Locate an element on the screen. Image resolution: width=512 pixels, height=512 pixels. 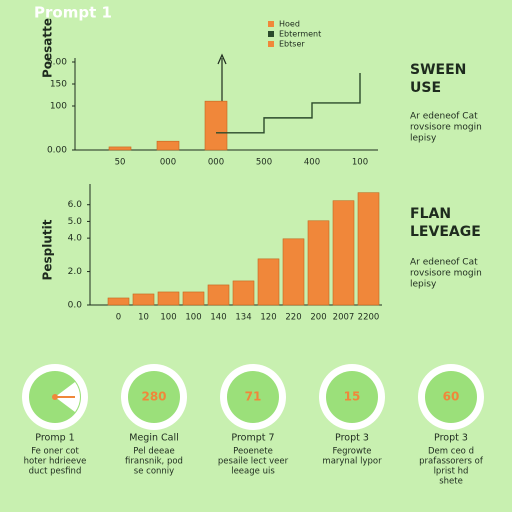
y-tick-label: 0.00 is located at coordinates (57, 151).